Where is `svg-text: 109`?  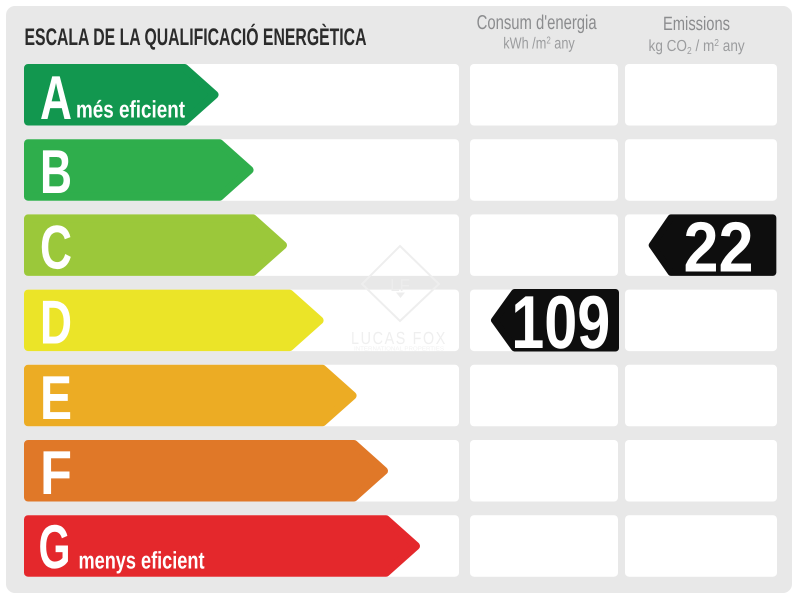 svg-text: 109 is located at coordinates (560, 322).